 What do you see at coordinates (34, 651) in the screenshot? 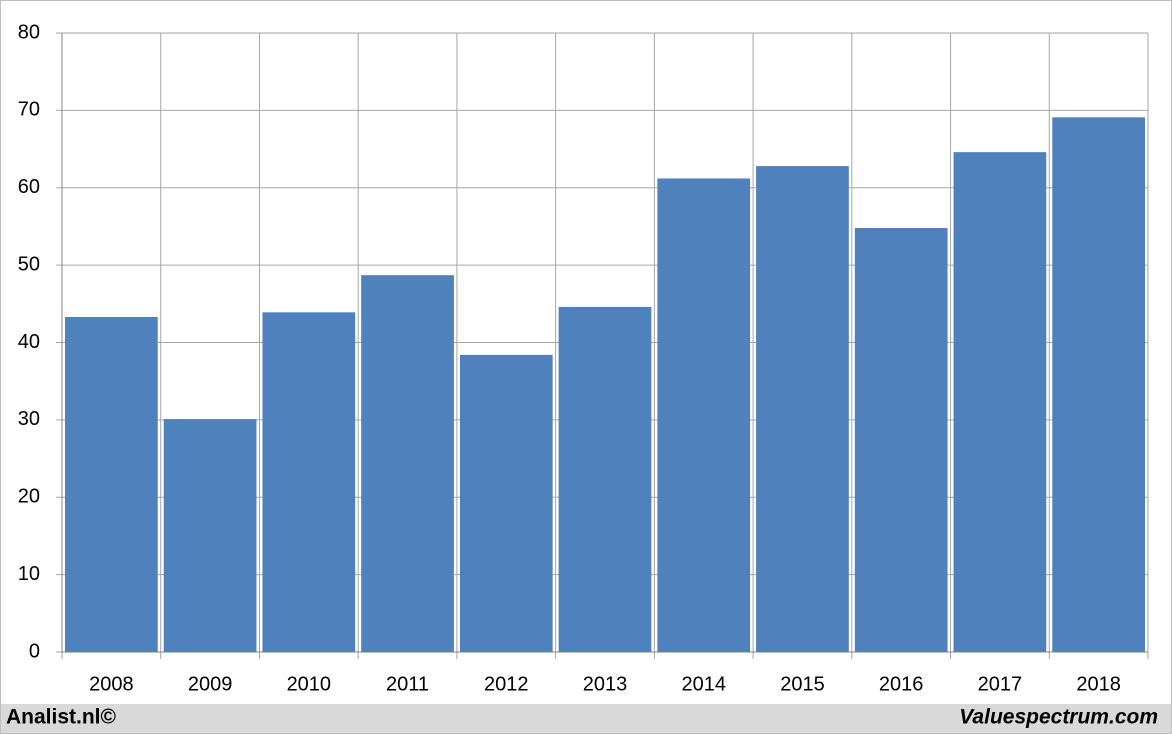
I see `y-tick-label: 0` at bounding box center [34, 651].